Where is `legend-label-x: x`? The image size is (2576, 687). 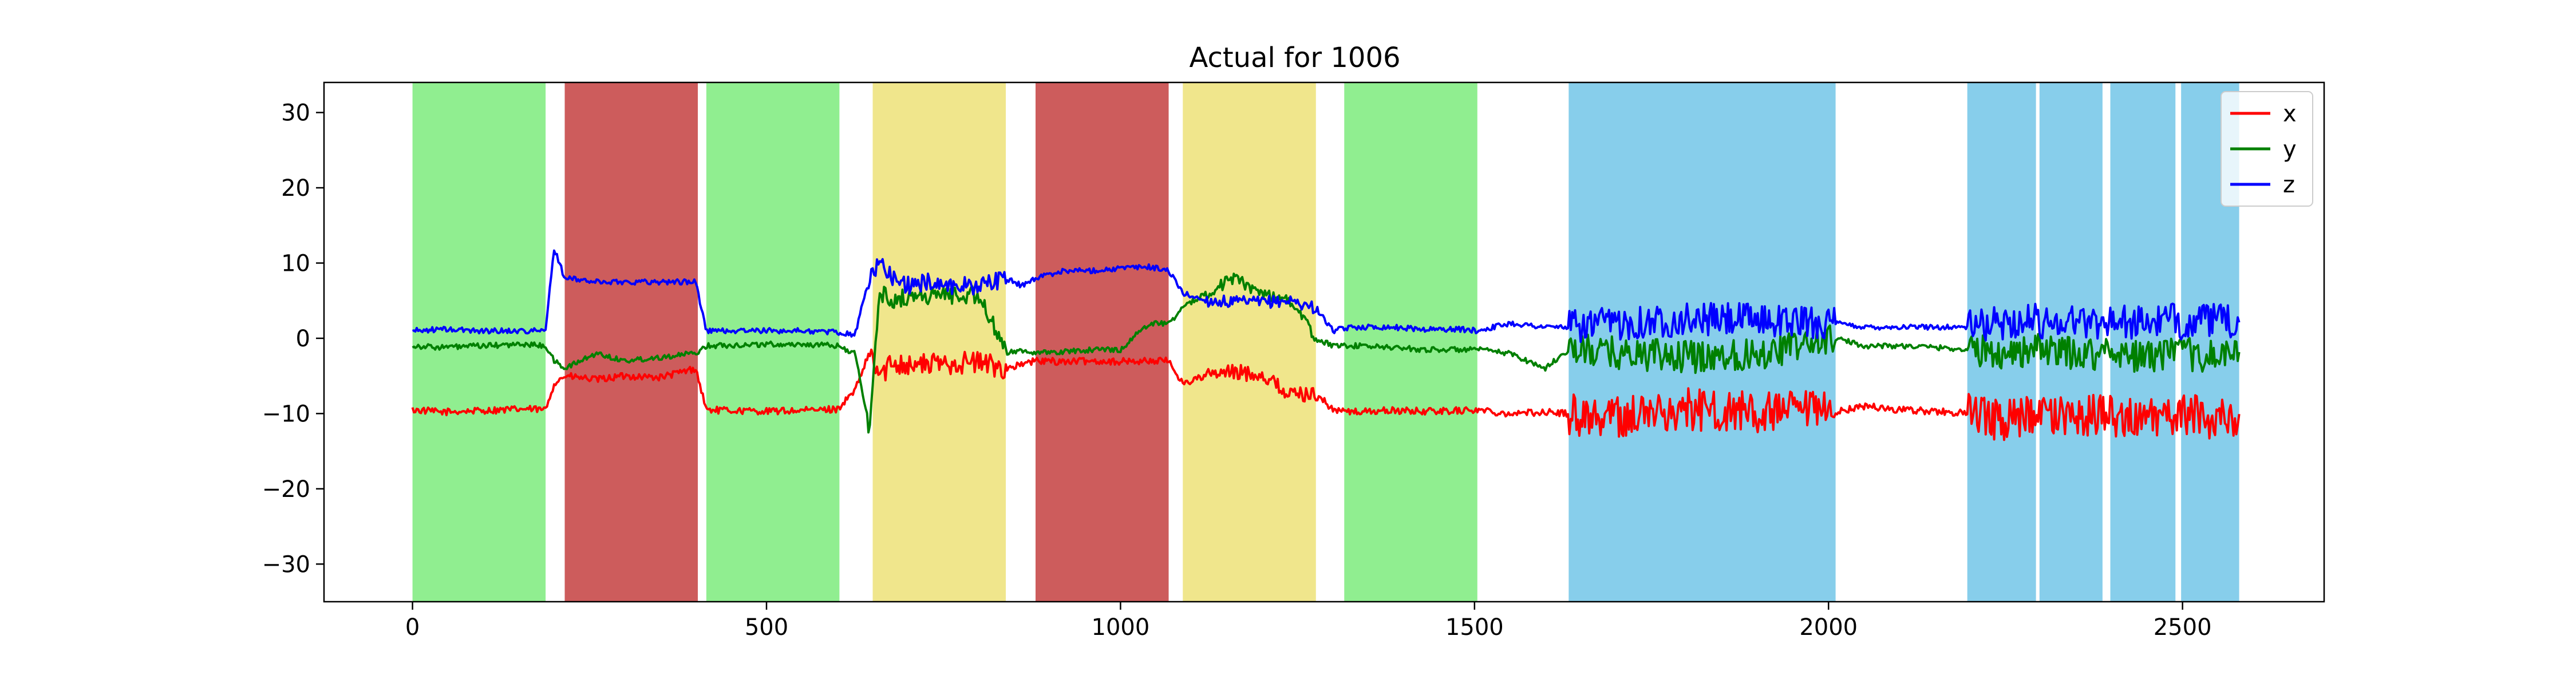
legend-label-x: x is located at coordinates (2290, 114).